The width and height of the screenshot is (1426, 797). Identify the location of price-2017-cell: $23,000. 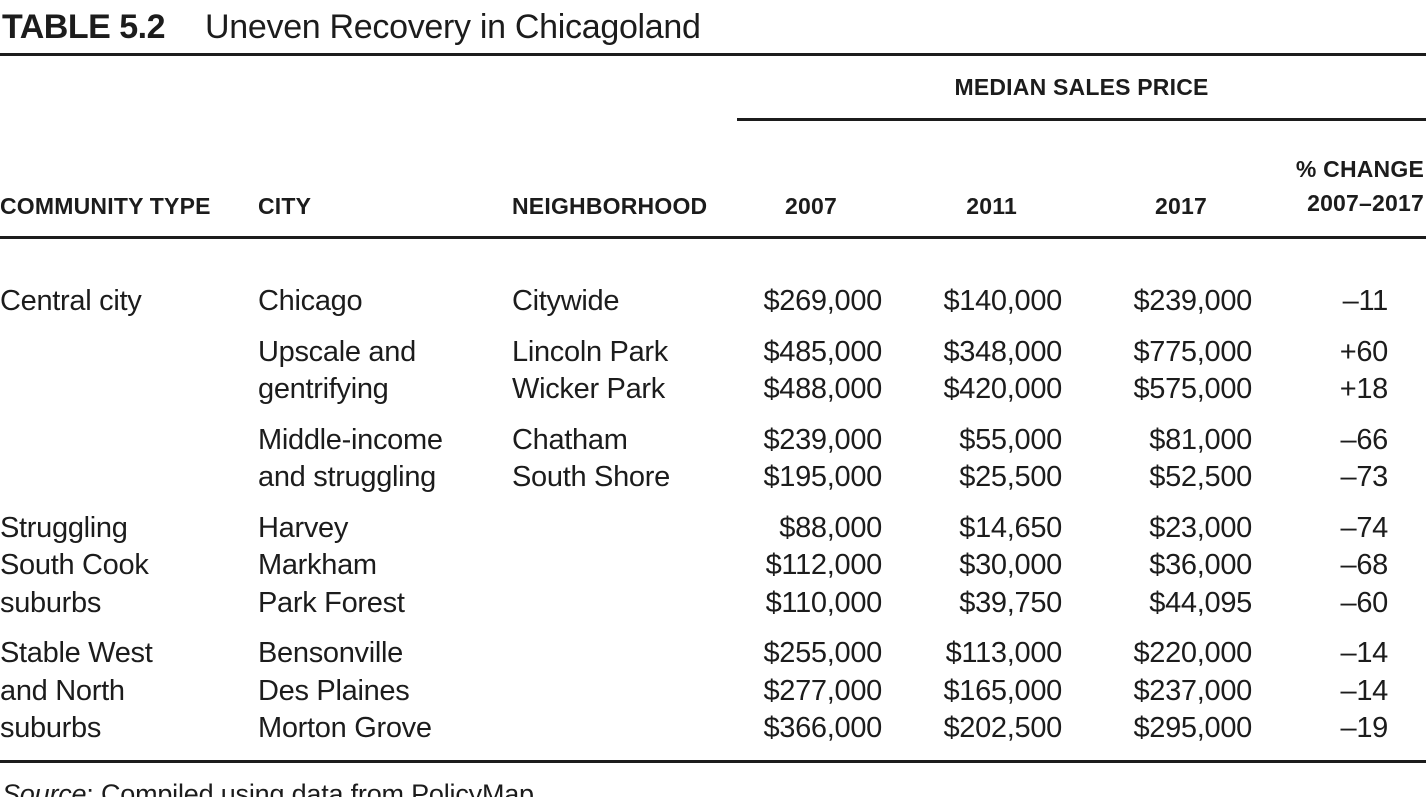
(1200, 527).